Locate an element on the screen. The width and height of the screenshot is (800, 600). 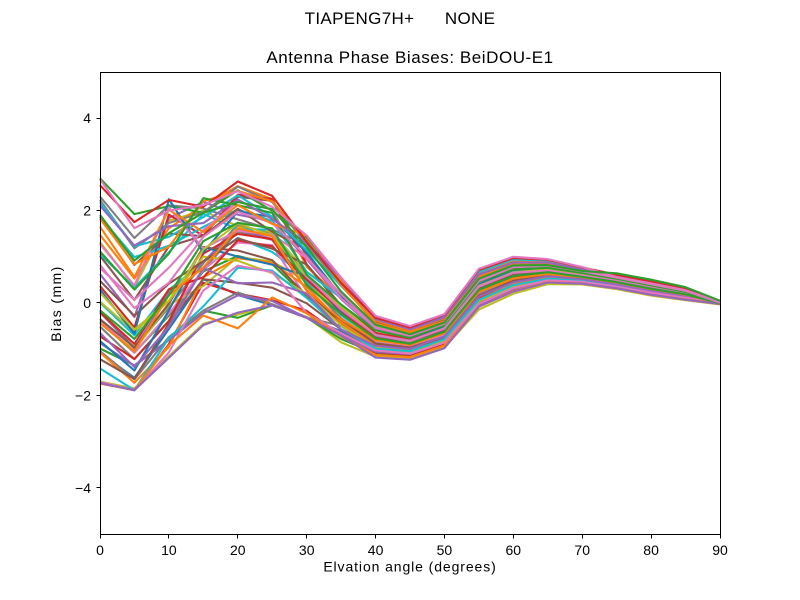
svg-text: 80 is located at coordinates (651, 550).